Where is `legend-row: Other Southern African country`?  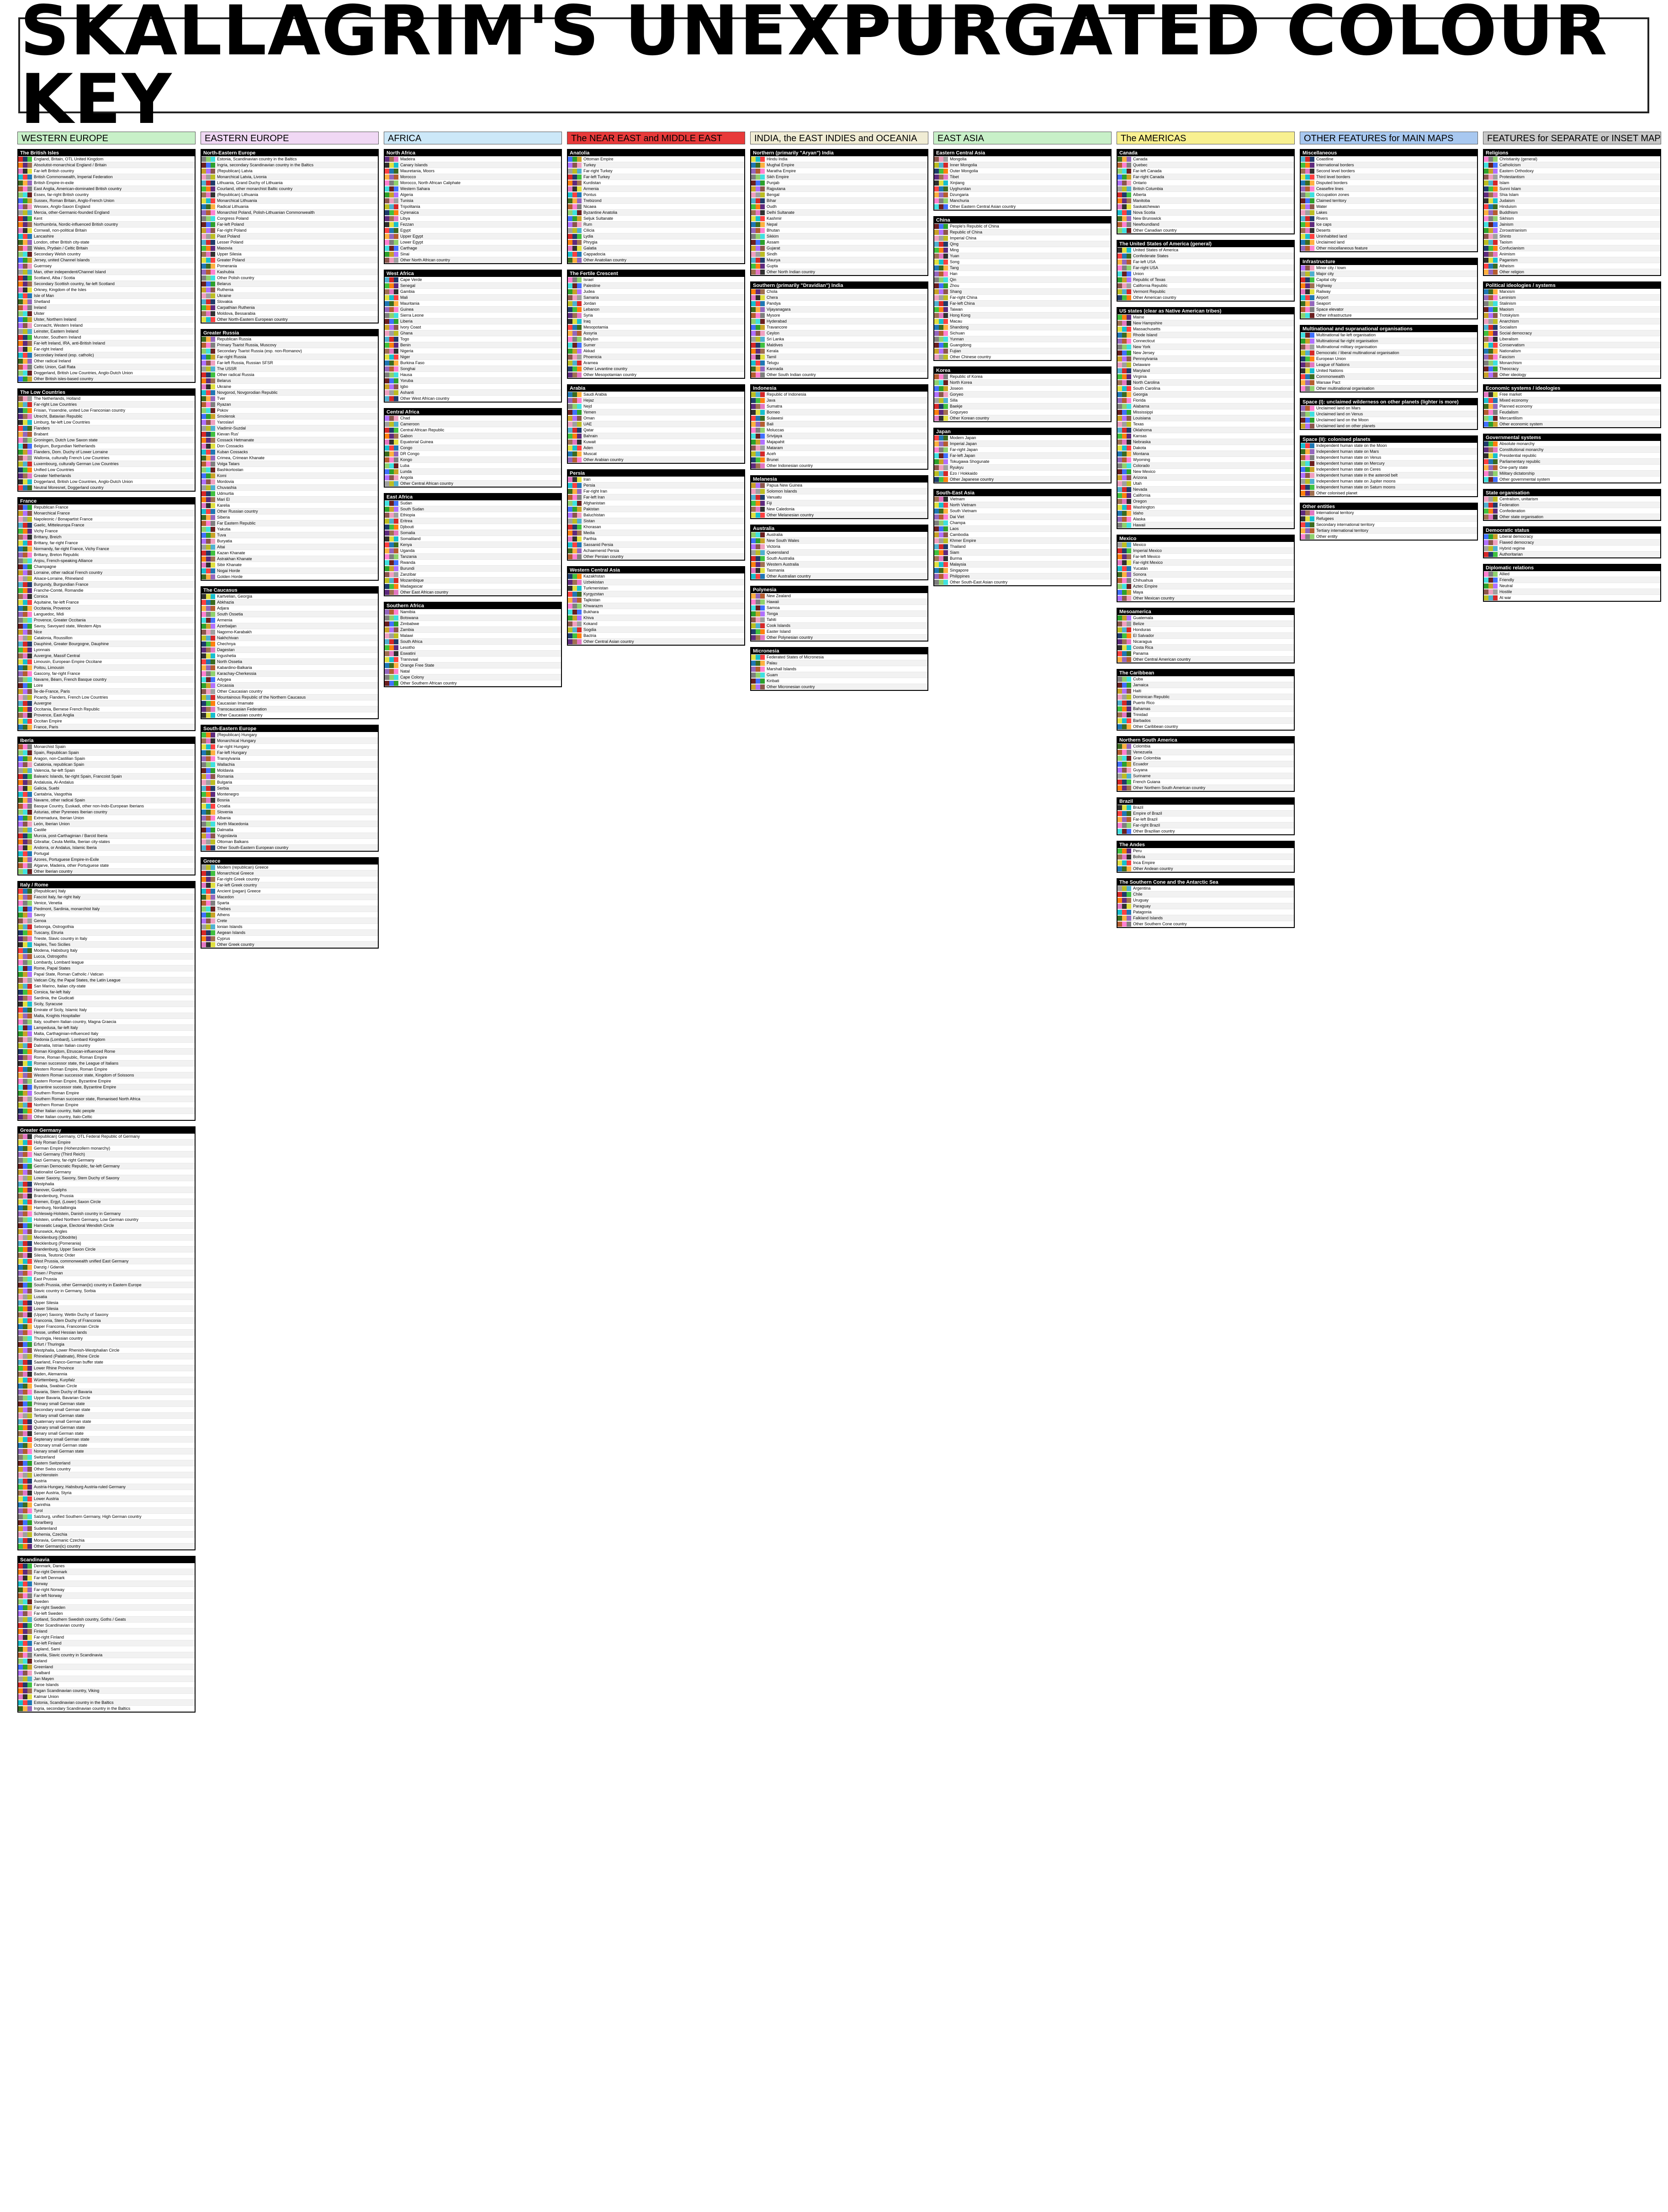 legend-row: Other Southern African country is located at coordinates (473, 683).